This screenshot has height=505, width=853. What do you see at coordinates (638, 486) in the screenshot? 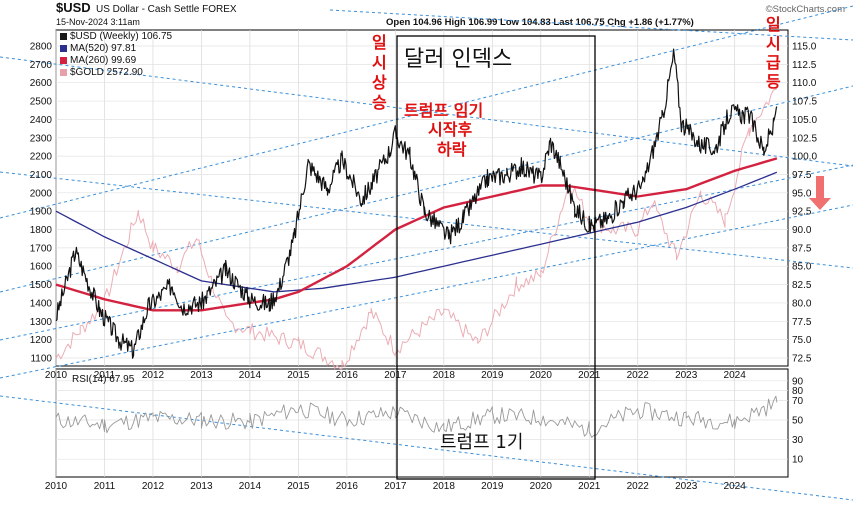
I see `x-tick-bottom-2022: 2022` at bounding box center [638, 486].